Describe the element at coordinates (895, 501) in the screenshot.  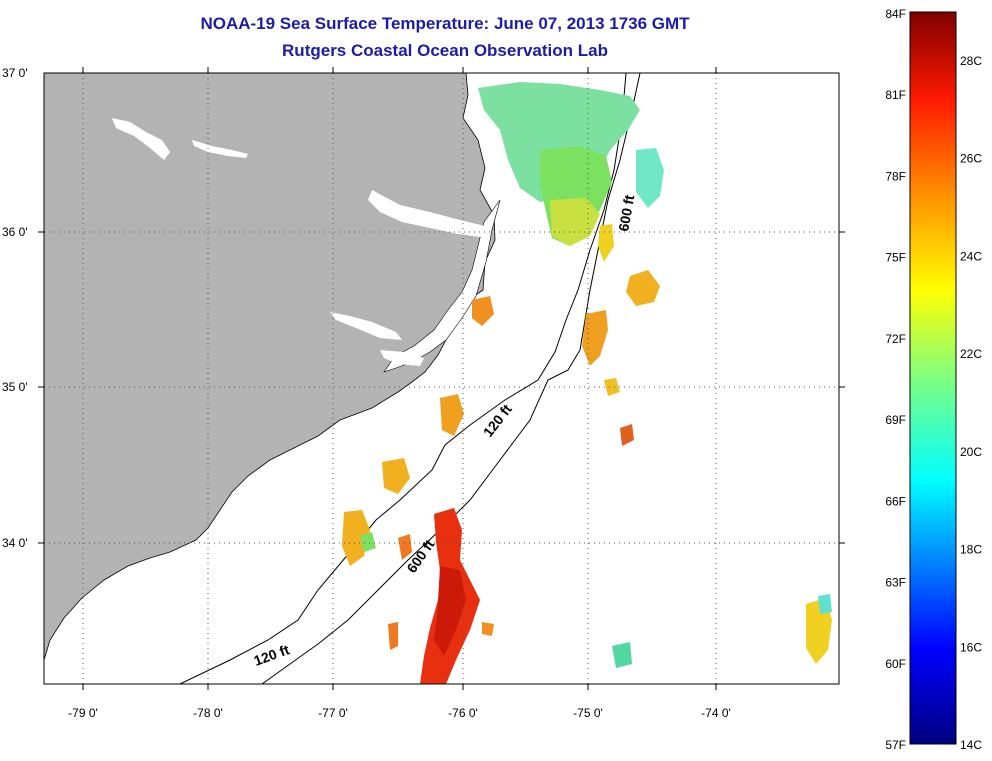
I see `colorbar-f-label: 66F` at that location.